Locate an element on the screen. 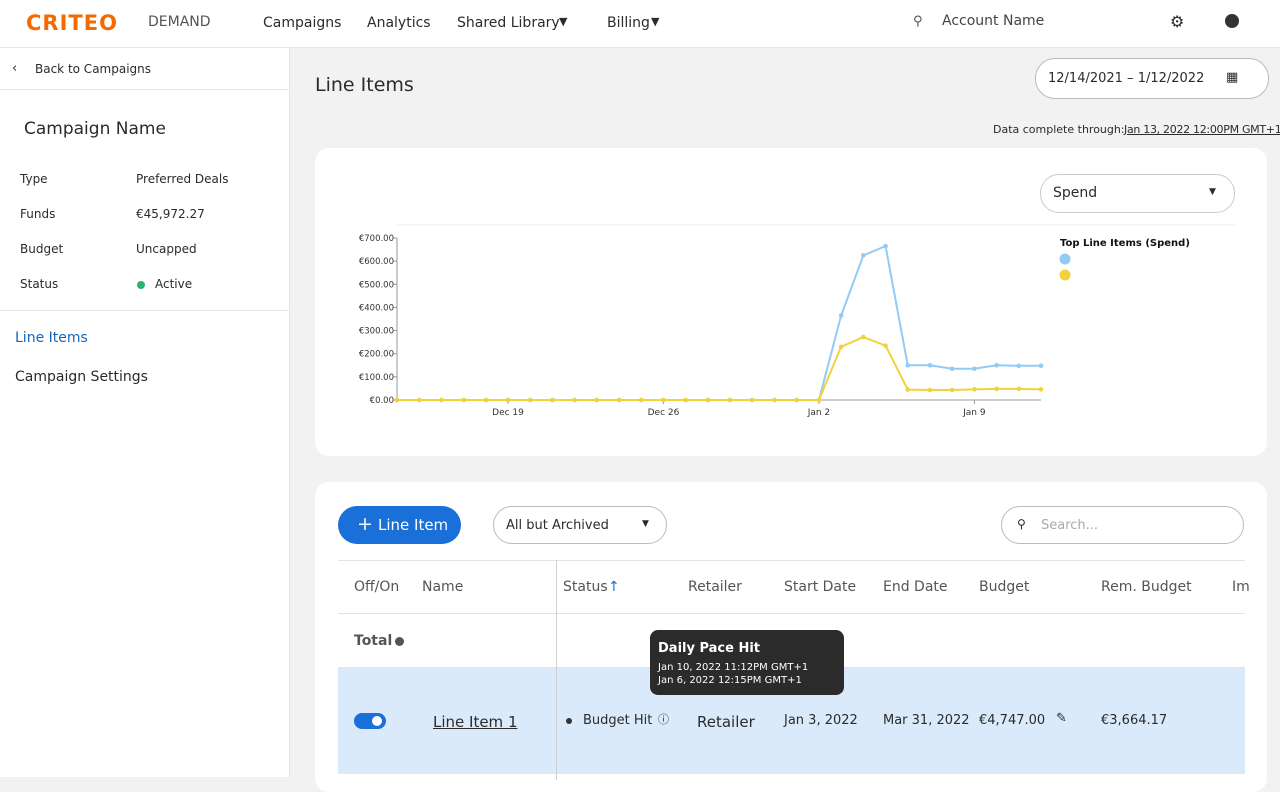  settings-icon: ⚙ is located at coordinates (1177, 21).